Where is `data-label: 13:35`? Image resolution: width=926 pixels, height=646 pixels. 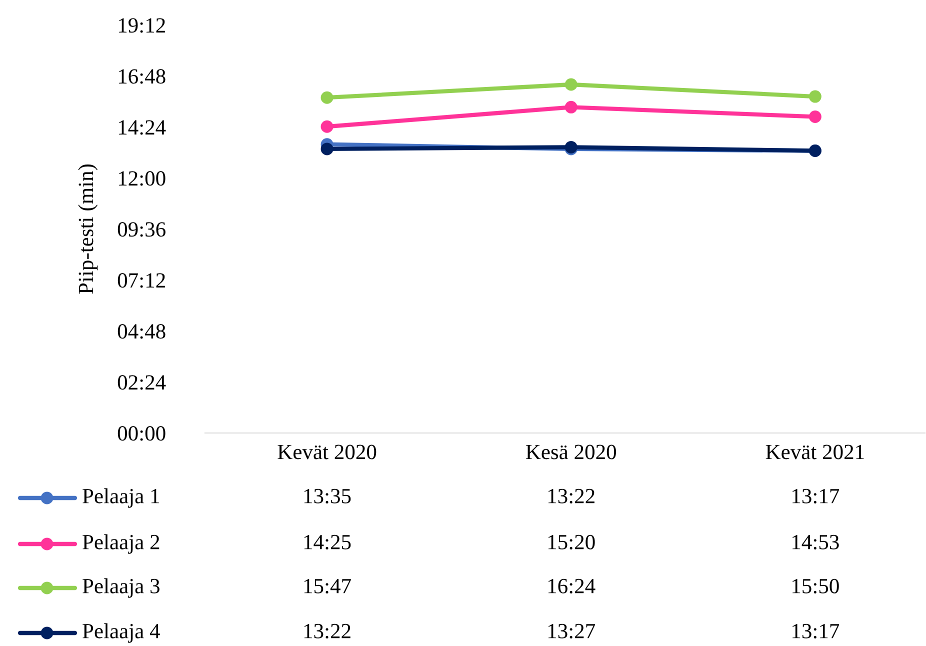
data-label: 13:35 is located at coordinates (327, 496).